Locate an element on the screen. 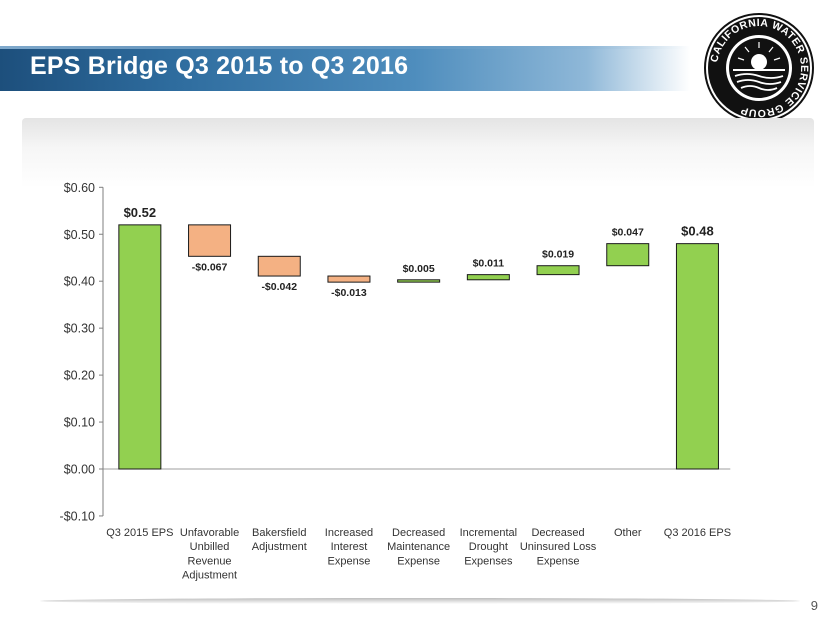 This screenshot has width=830, height=623. category-label-2: Bakersfield Adjustment is located at coordinates (279, 540).